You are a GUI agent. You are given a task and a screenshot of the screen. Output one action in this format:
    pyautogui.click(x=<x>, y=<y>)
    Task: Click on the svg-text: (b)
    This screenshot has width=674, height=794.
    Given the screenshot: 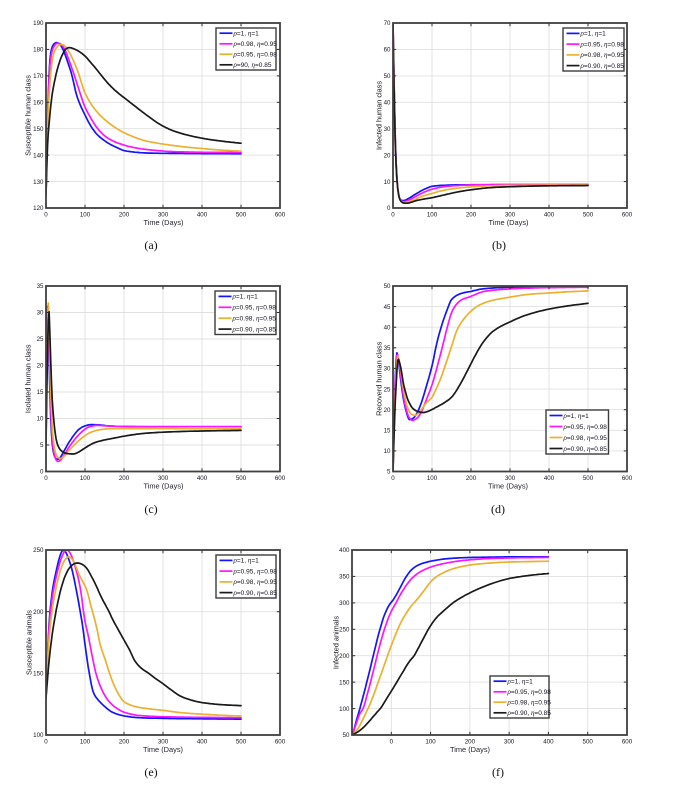 What is the action you would take?
    pyautogui.click(x=499, y=245)
    